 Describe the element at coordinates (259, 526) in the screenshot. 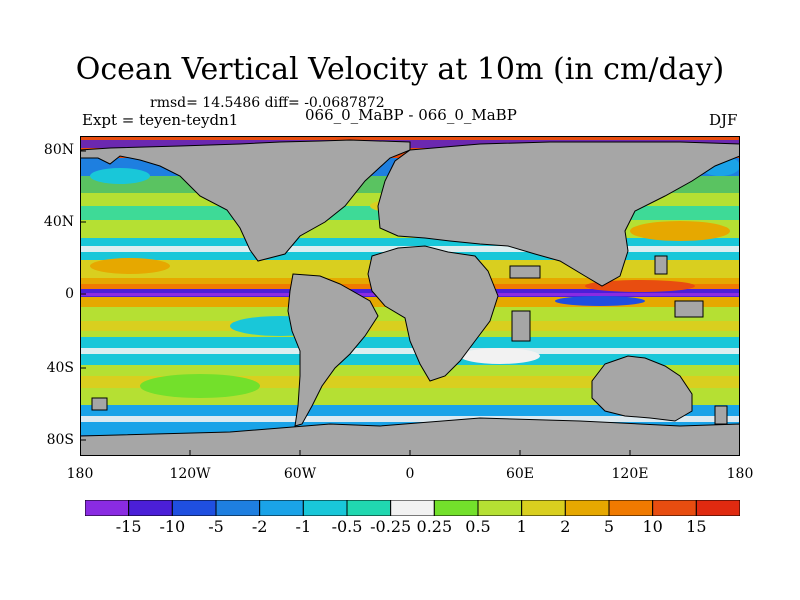

I see `colorbar-label: -2` at that location.